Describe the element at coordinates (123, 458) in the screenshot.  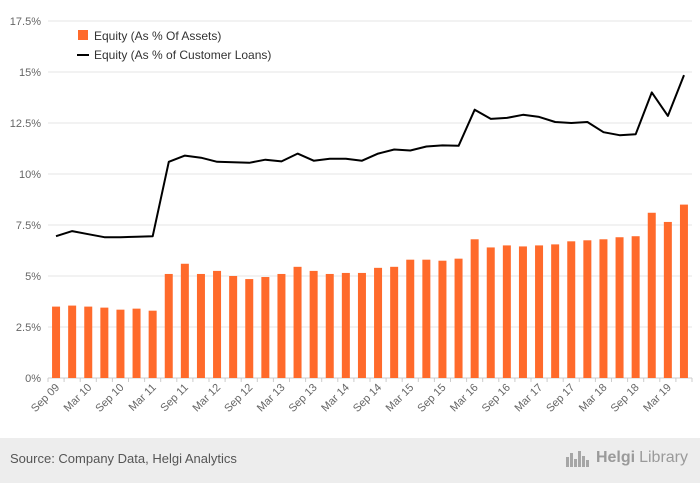
I see `source-text: Source: Company Data, Helgi Analytics` at that location.